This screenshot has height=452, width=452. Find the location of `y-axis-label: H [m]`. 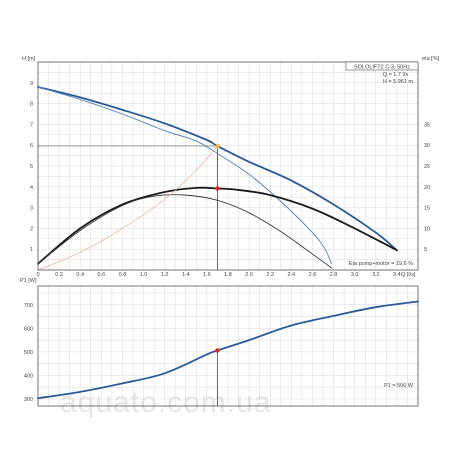

y-axis-label: H [m] is located at coordinates (29, 59).